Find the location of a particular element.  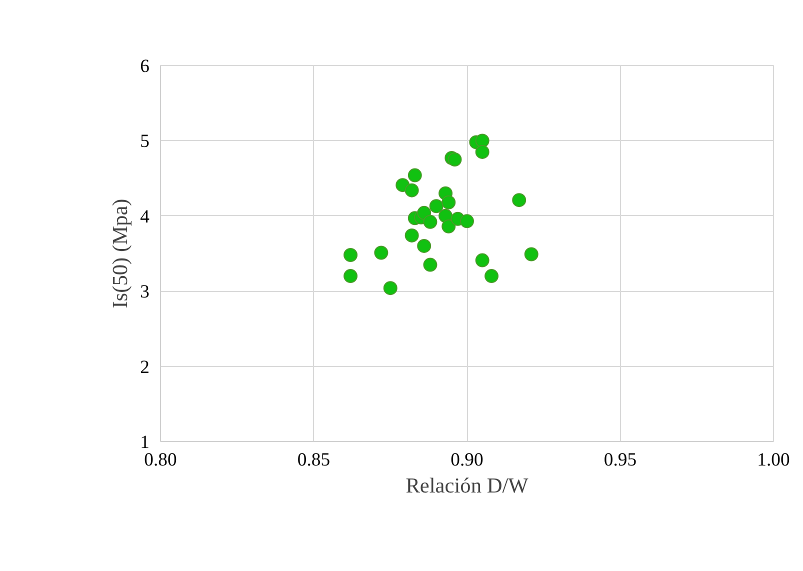

x-axis-title: Relación D/W is located at coordinates (468, 486).